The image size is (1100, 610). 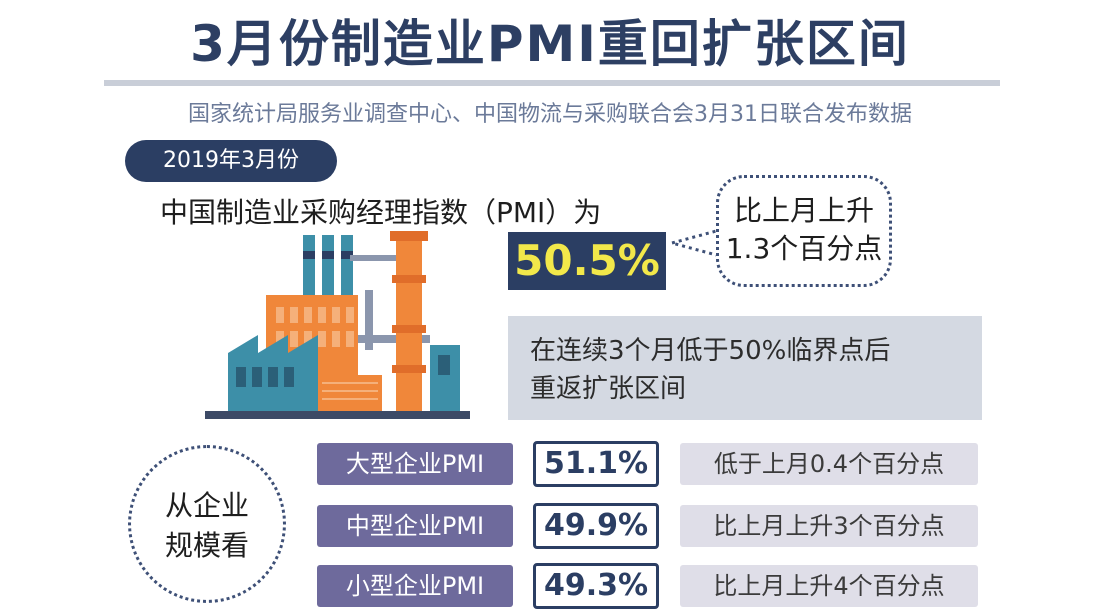 I want to click on medium-enterprise-value: 49.9%, so click(x=596, y=526).